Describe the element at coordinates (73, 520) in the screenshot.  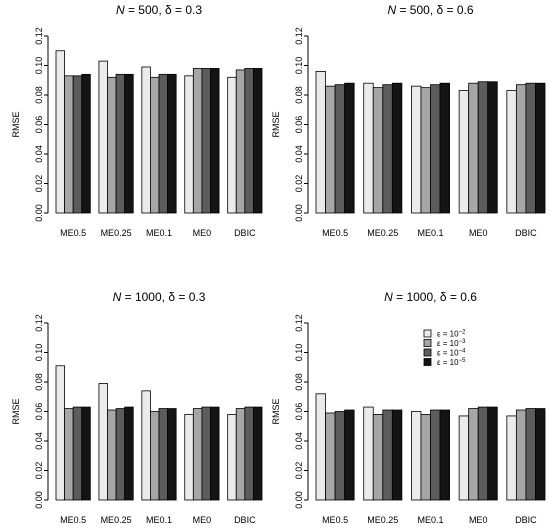
I see `x-tick-label: ME0.5` at that location.